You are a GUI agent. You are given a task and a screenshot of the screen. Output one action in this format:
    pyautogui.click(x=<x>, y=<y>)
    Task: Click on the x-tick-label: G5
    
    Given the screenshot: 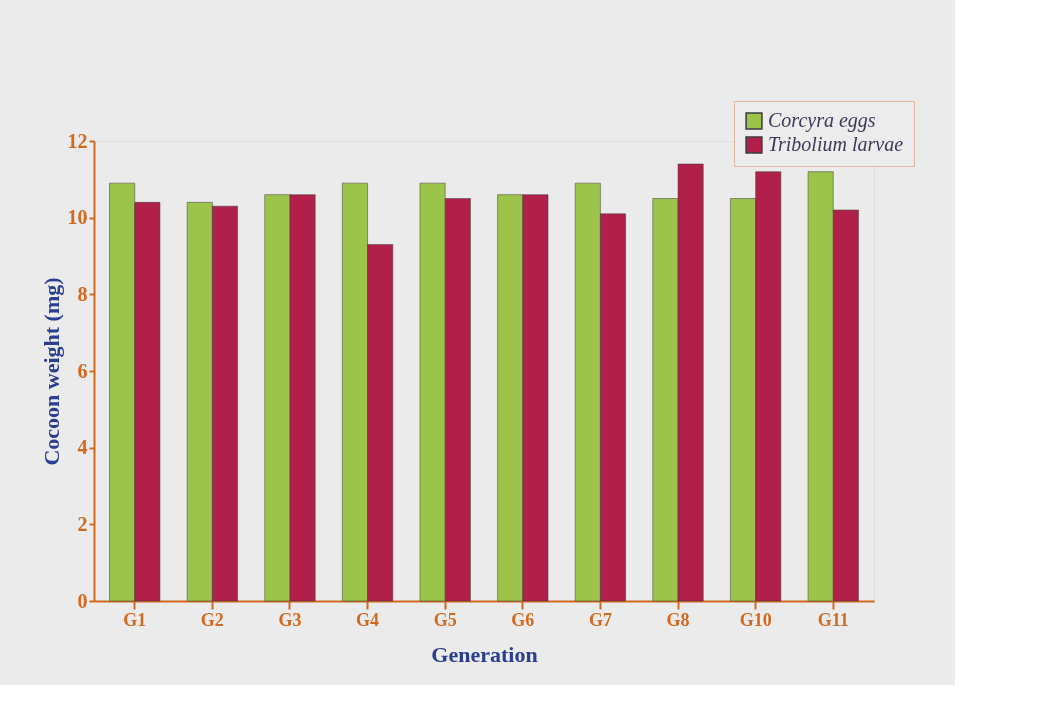 What is the action you would take?
    pyautogui.click(x=445, y=619)
    